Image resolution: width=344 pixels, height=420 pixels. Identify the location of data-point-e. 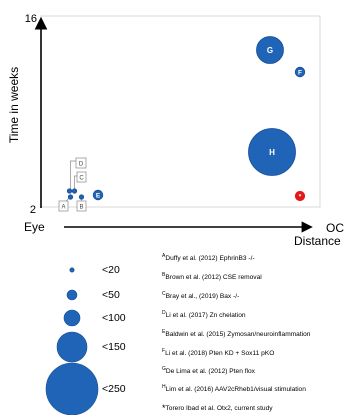
(98, 195).